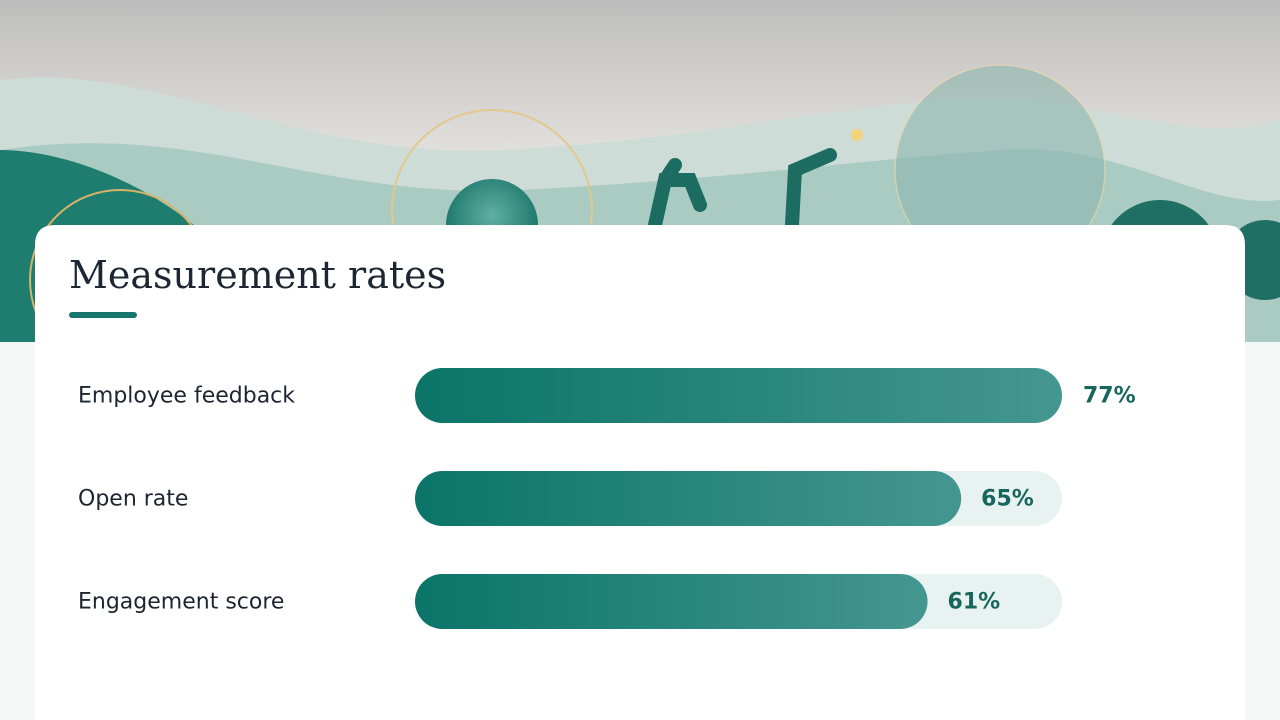 The height and width of the screenshot is (720, 1280). I want to click on chart-title: Measurement rates, so click(257, 275).